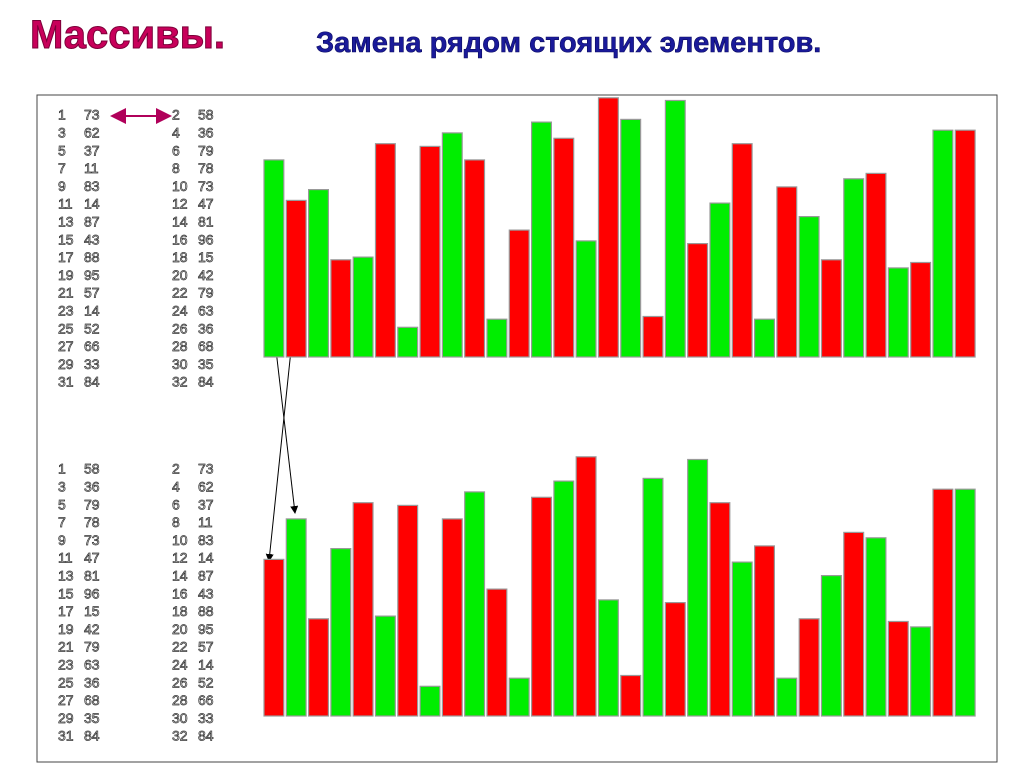 The height and width of the screenshot is (768, 1024). I want to click on index-label: 17, so click(66, 257).